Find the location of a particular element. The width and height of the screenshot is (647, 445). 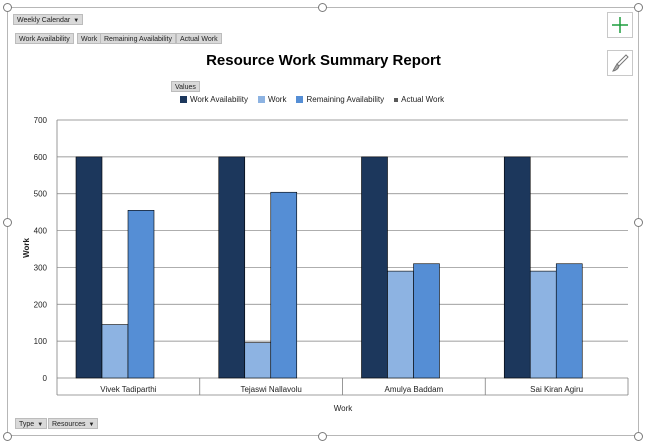

resize-handle-bottom is located at coordinates (322, 436).